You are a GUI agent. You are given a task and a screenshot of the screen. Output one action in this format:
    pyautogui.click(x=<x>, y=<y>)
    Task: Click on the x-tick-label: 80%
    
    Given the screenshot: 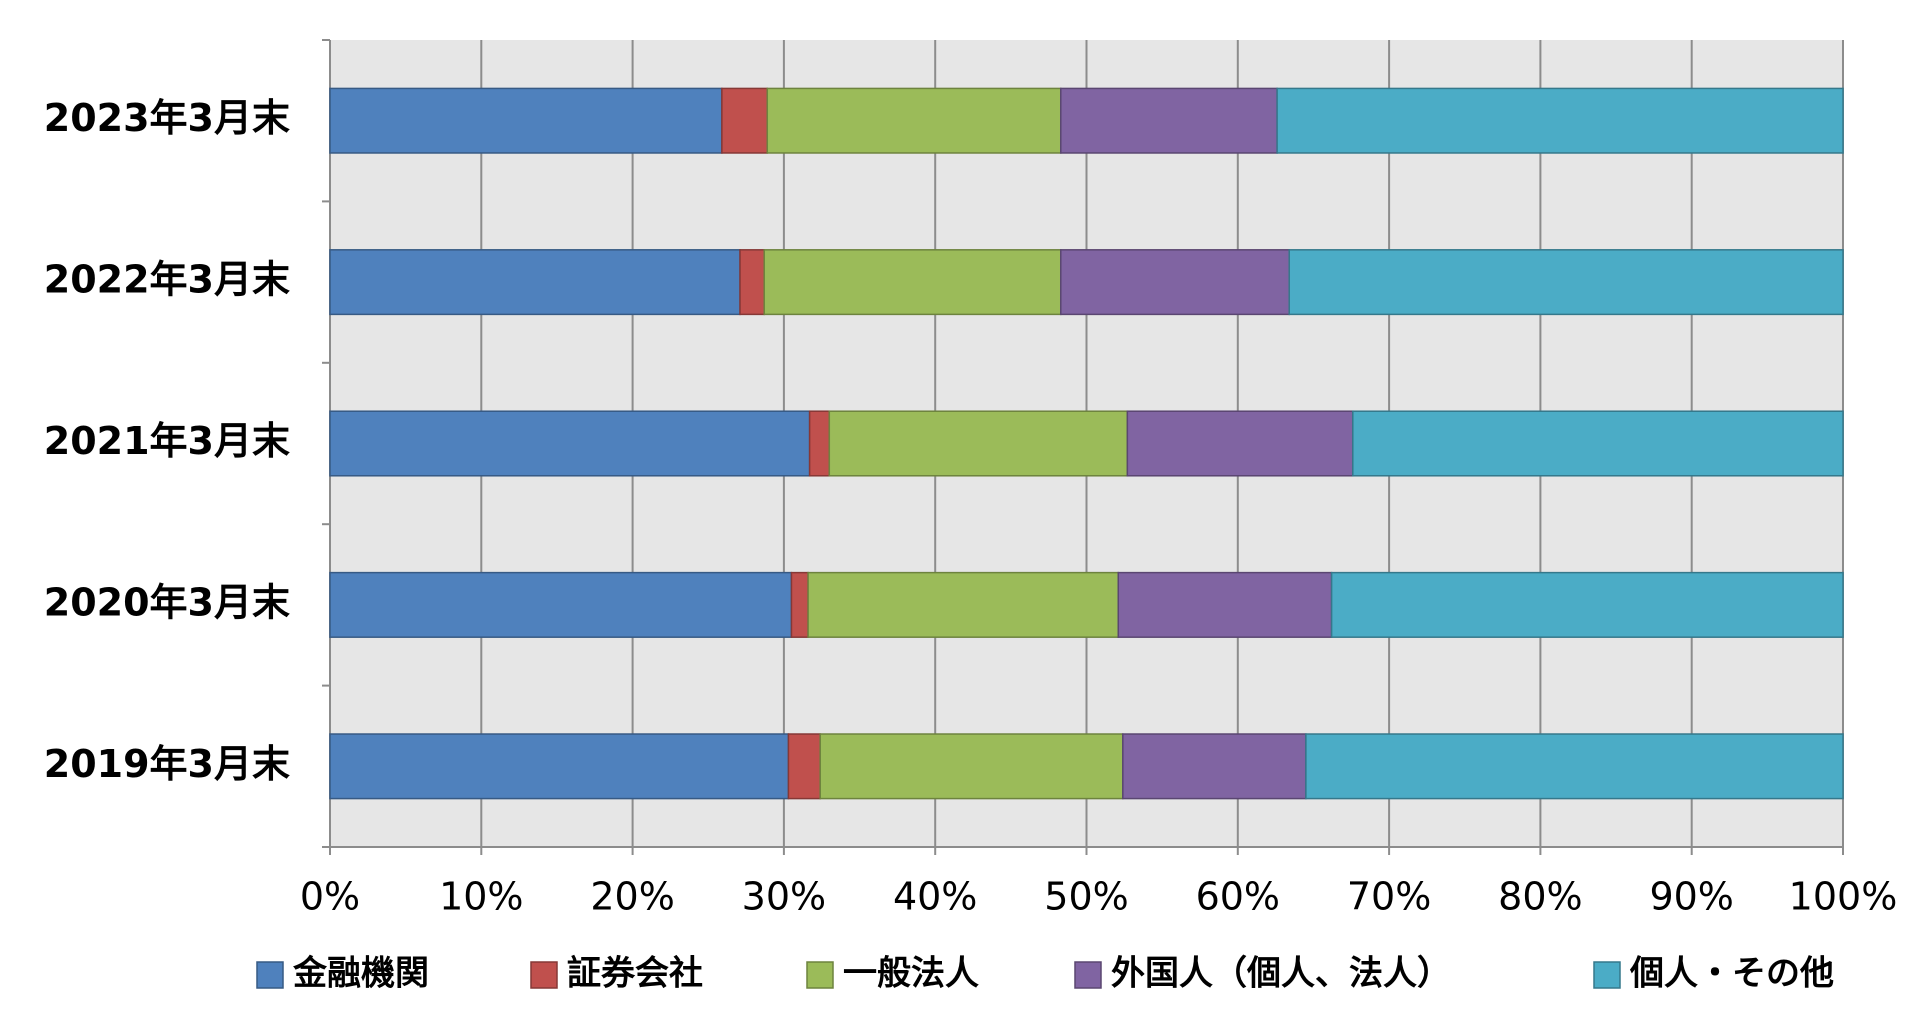 What is the action you would take?
    pyautogui.click(x=1540, y=897)
    